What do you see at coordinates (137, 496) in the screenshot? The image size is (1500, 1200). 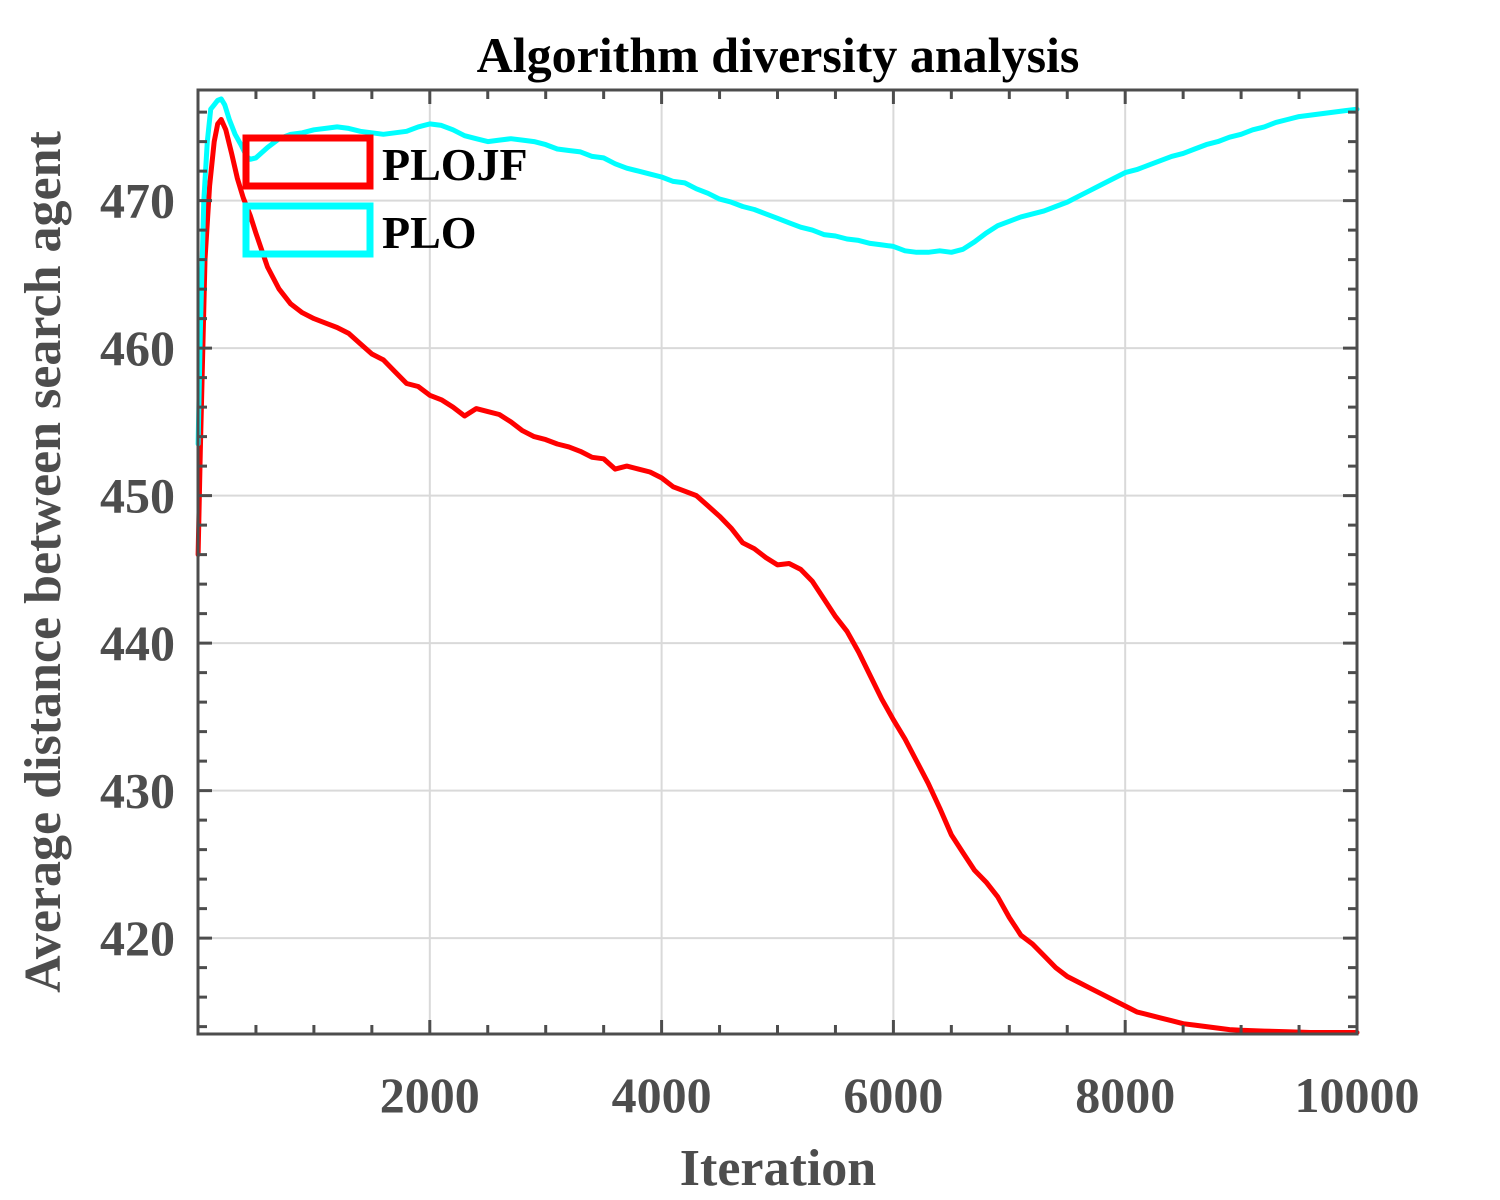 I see `y-tick-label: 450` at bounding box center [137, 496].